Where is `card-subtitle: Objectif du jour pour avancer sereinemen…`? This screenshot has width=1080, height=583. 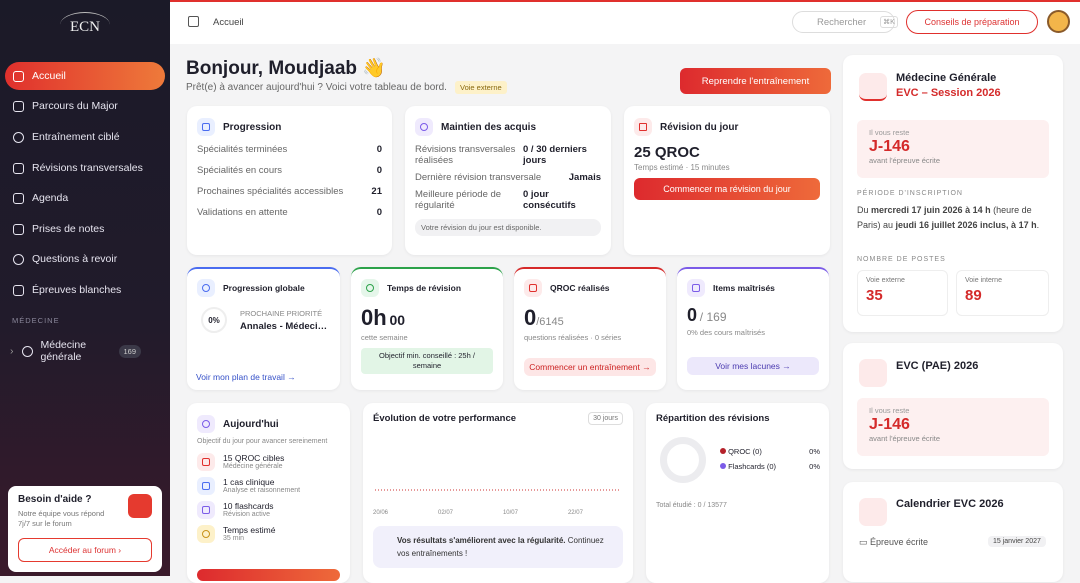 card-subtitle: Objectif du jour pour avancer sereinemen… is located at coordinates (262, 441).